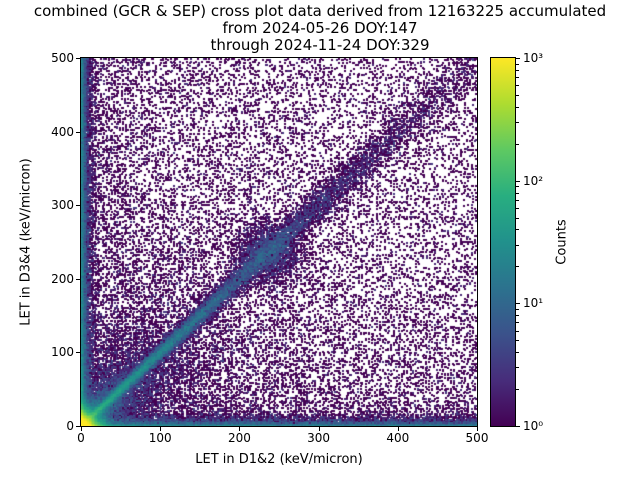 This screenshot has width=640, height=480. What do you see at coordinates (62, 278) in the screenshot?
I see `y-tick-label: 200` at bounding box center [62, 278].